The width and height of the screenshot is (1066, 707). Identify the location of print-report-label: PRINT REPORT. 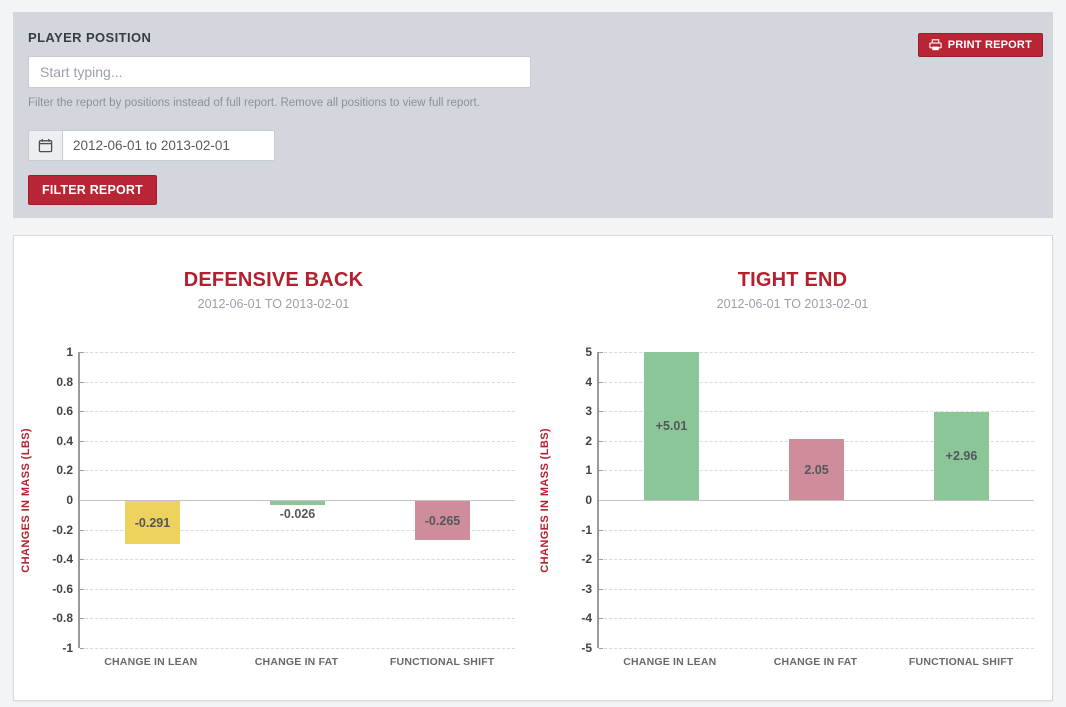
(989, 45).